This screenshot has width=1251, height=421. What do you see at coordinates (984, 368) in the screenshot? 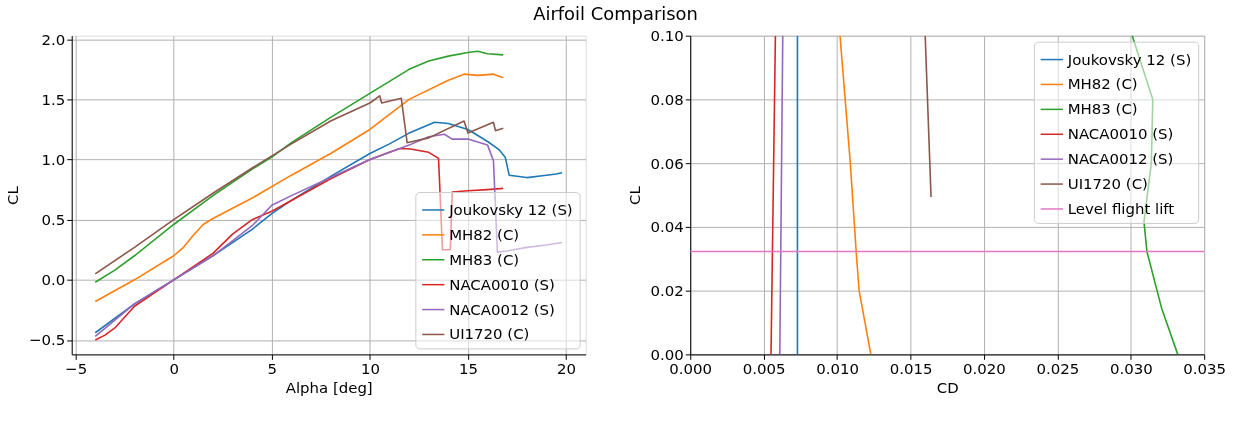
I see `x-tick-label: 0.020` at bounding box center [984, 368].